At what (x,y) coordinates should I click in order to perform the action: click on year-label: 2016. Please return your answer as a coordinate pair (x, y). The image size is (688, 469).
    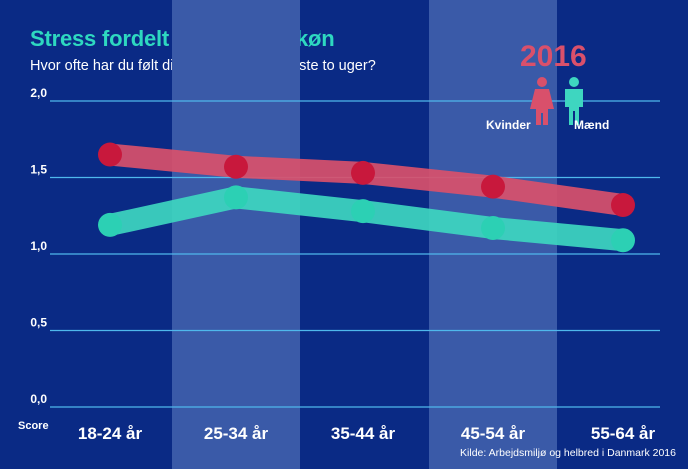
    Looking at the image, I should click on (553, 56).